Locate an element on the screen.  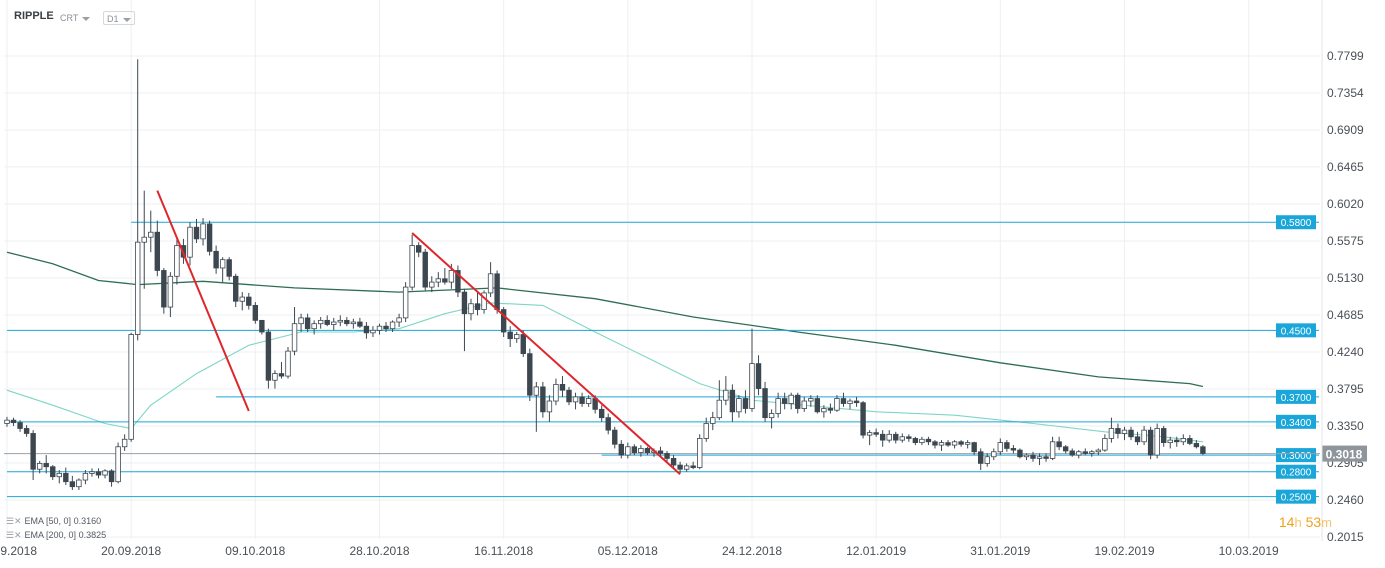
level-tag-label: 0.2500 is located at coordinates (1296, 498).